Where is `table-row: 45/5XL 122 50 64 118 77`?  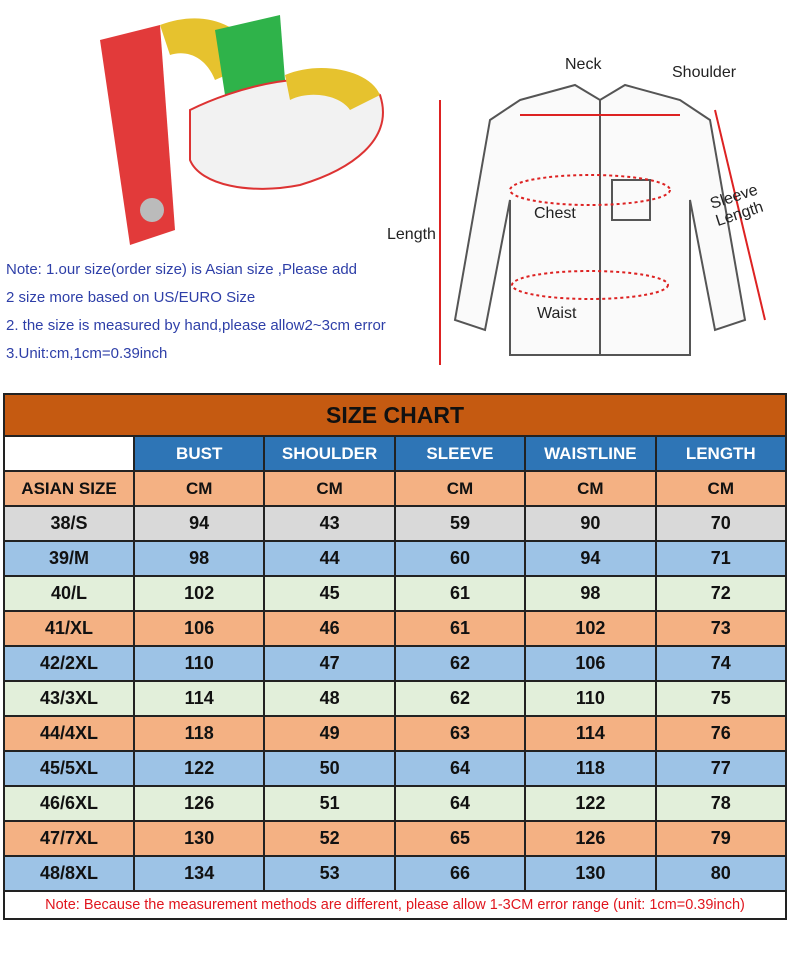 table-row: 45/5XL 122 50 64 118 77 is located at coordinates (395, 768).